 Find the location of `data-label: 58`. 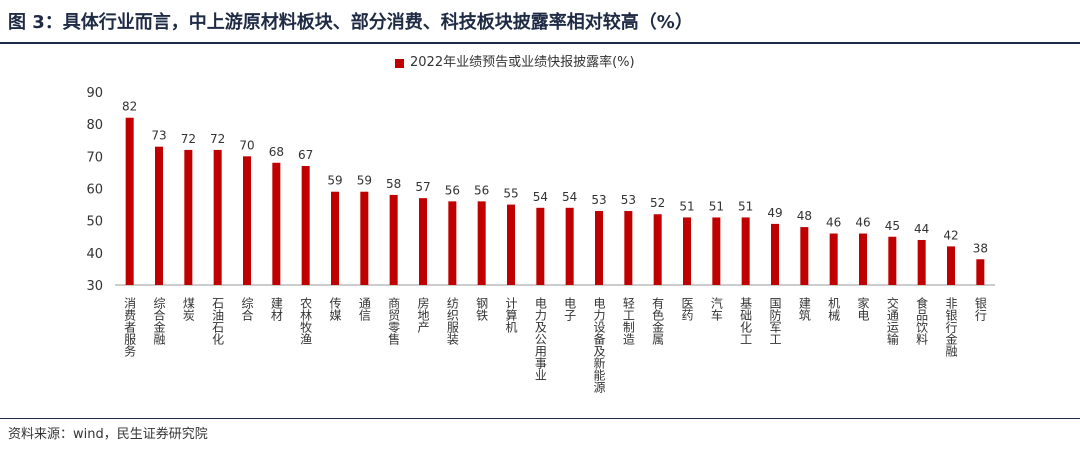

data-label: 58 is located at coordinates (393, 184).